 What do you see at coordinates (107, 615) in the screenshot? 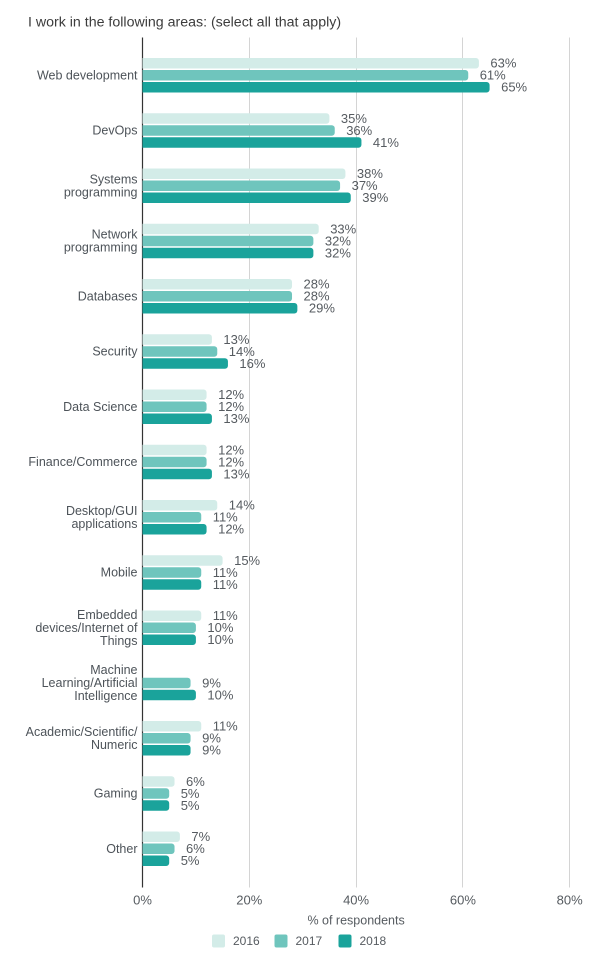
I see `svg-text: Embedded` at bounding box center [107, 615].